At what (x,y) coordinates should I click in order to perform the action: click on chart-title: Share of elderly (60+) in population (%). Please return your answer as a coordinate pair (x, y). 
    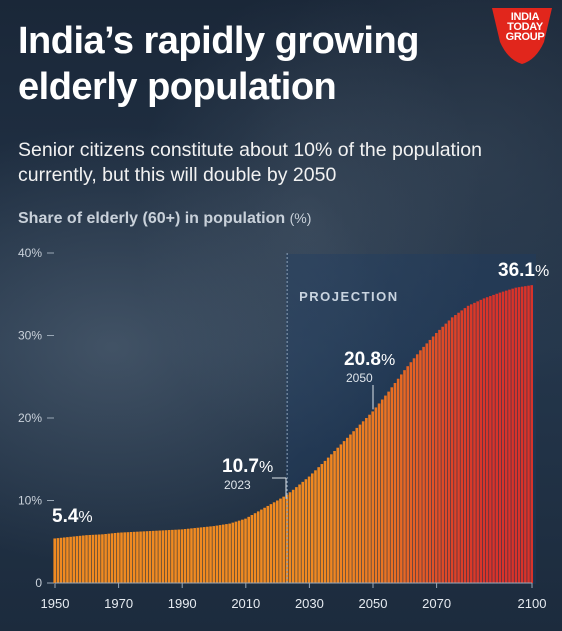
    Looking at the image, I should click on (164, 219).